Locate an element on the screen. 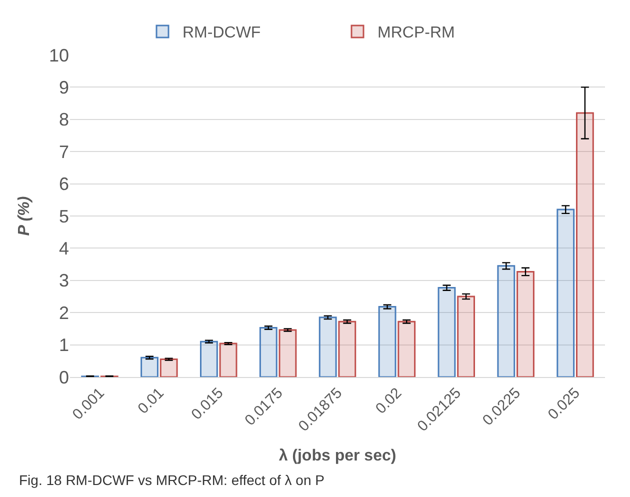  y-axis-title: P (%) is located at coordinates (24, 216).